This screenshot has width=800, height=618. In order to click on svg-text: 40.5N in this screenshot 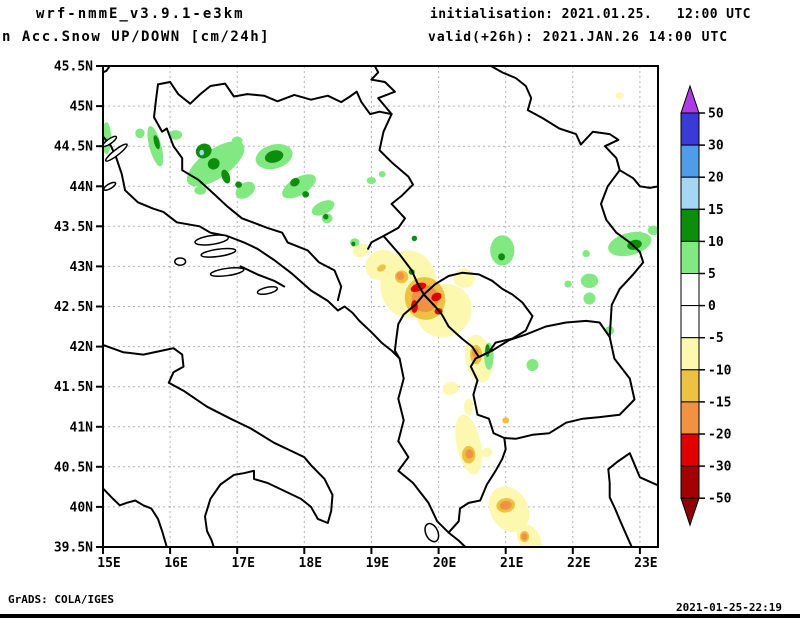, I will do `click(73, 467)`.